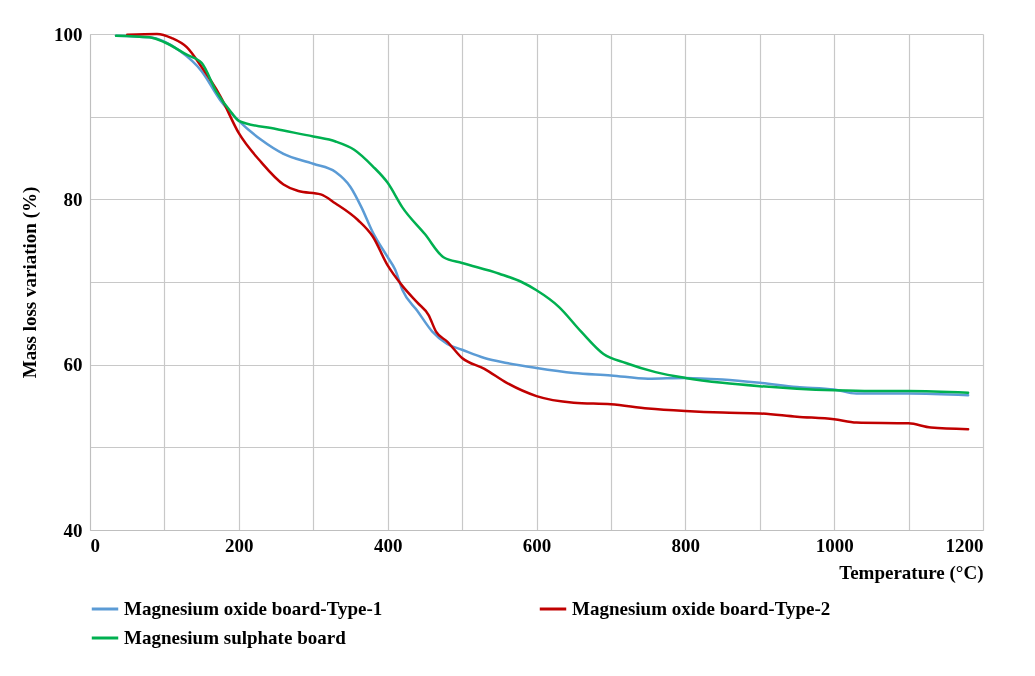 The width and height of the screenshot is (1035, 676). Describe the element at coordinates (686, 545) in the screenshot. I see `x-tick-label: 800` at that location.